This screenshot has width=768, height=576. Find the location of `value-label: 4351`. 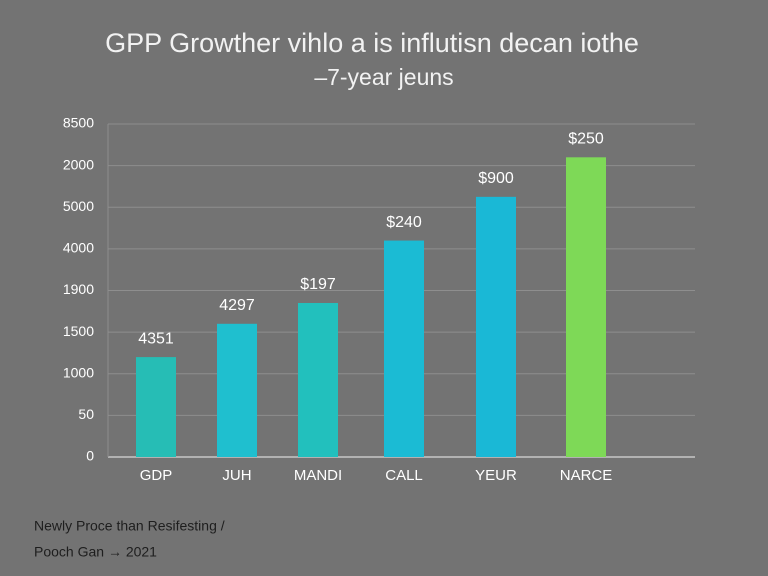

value-label: 4351 is located at coordinates (156, 338).